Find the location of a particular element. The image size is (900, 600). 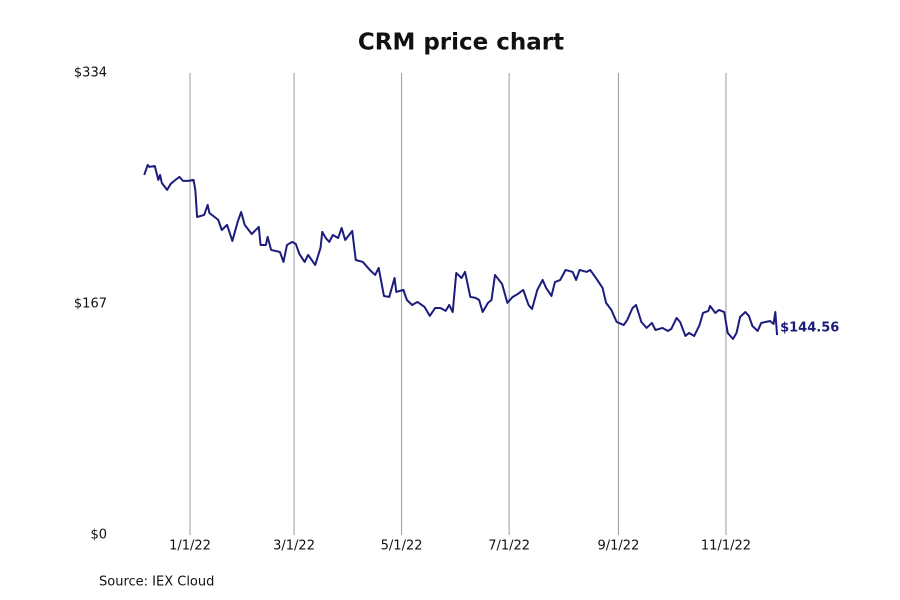

y-tick-label: $167 is located at coordinates (90, 304).